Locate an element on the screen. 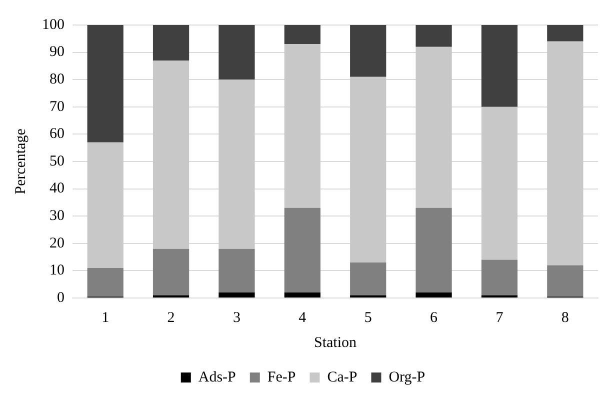 The image size is (616, 403). y-tick-label: 80 is located at coordinates (57, 80).